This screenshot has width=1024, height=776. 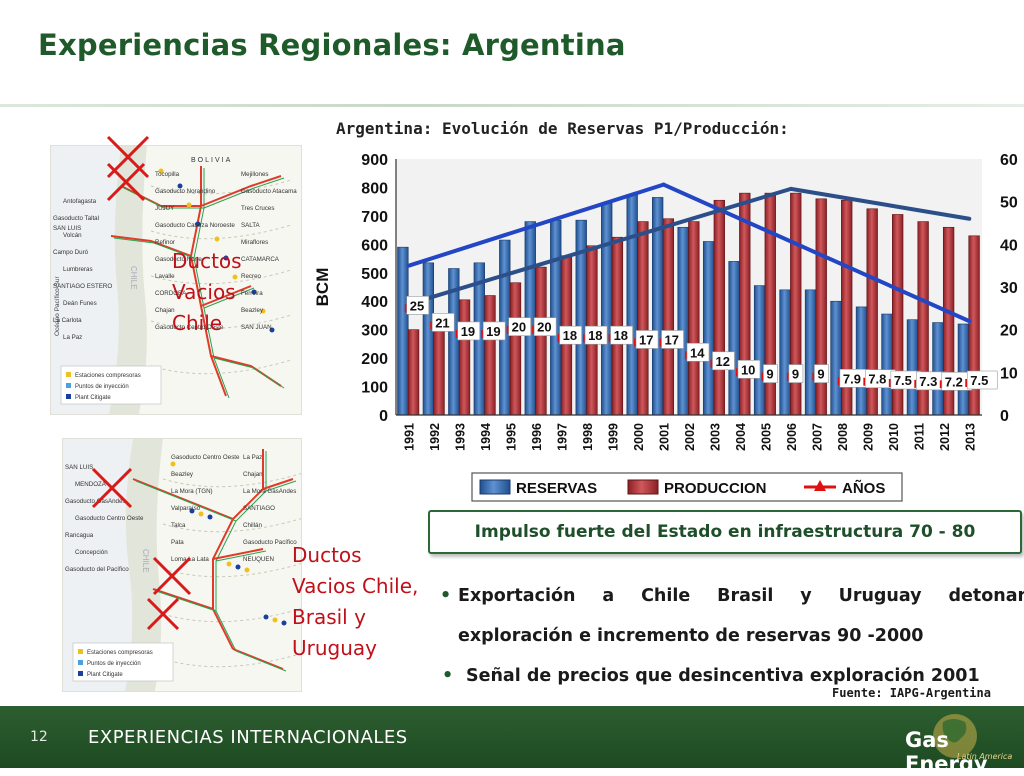 I want to click on map-place-label: Tocopilla, so click(x=167, y=174).